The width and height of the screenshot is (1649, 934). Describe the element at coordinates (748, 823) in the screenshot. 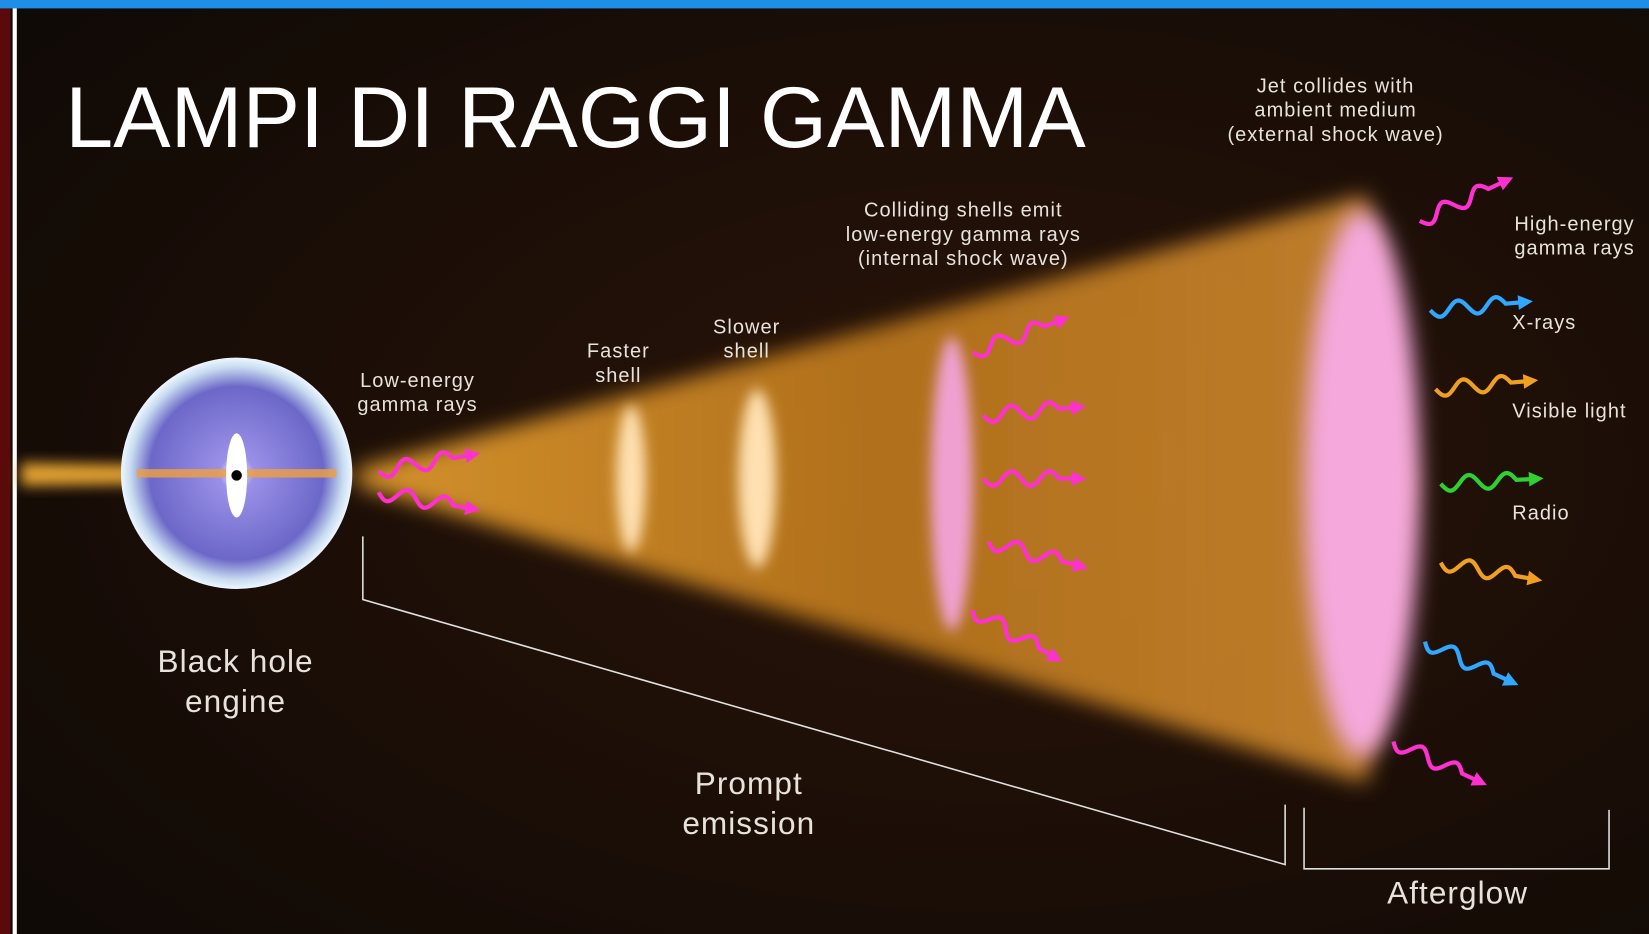

I see `label: emission` at that location.